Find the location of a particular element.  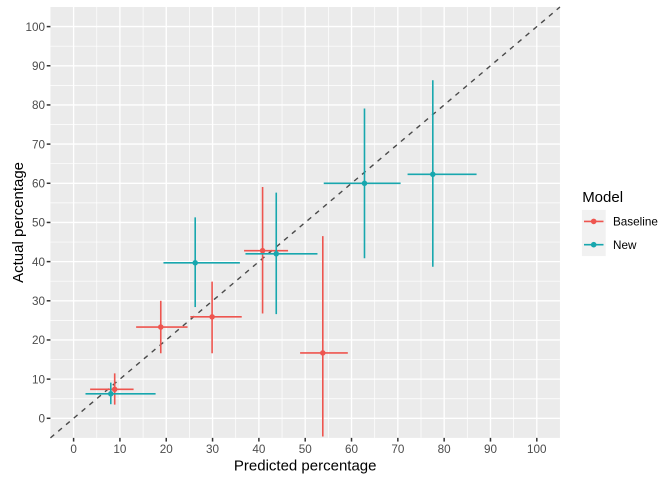

svg-text: Baseline is located at coordinates (635, 222).